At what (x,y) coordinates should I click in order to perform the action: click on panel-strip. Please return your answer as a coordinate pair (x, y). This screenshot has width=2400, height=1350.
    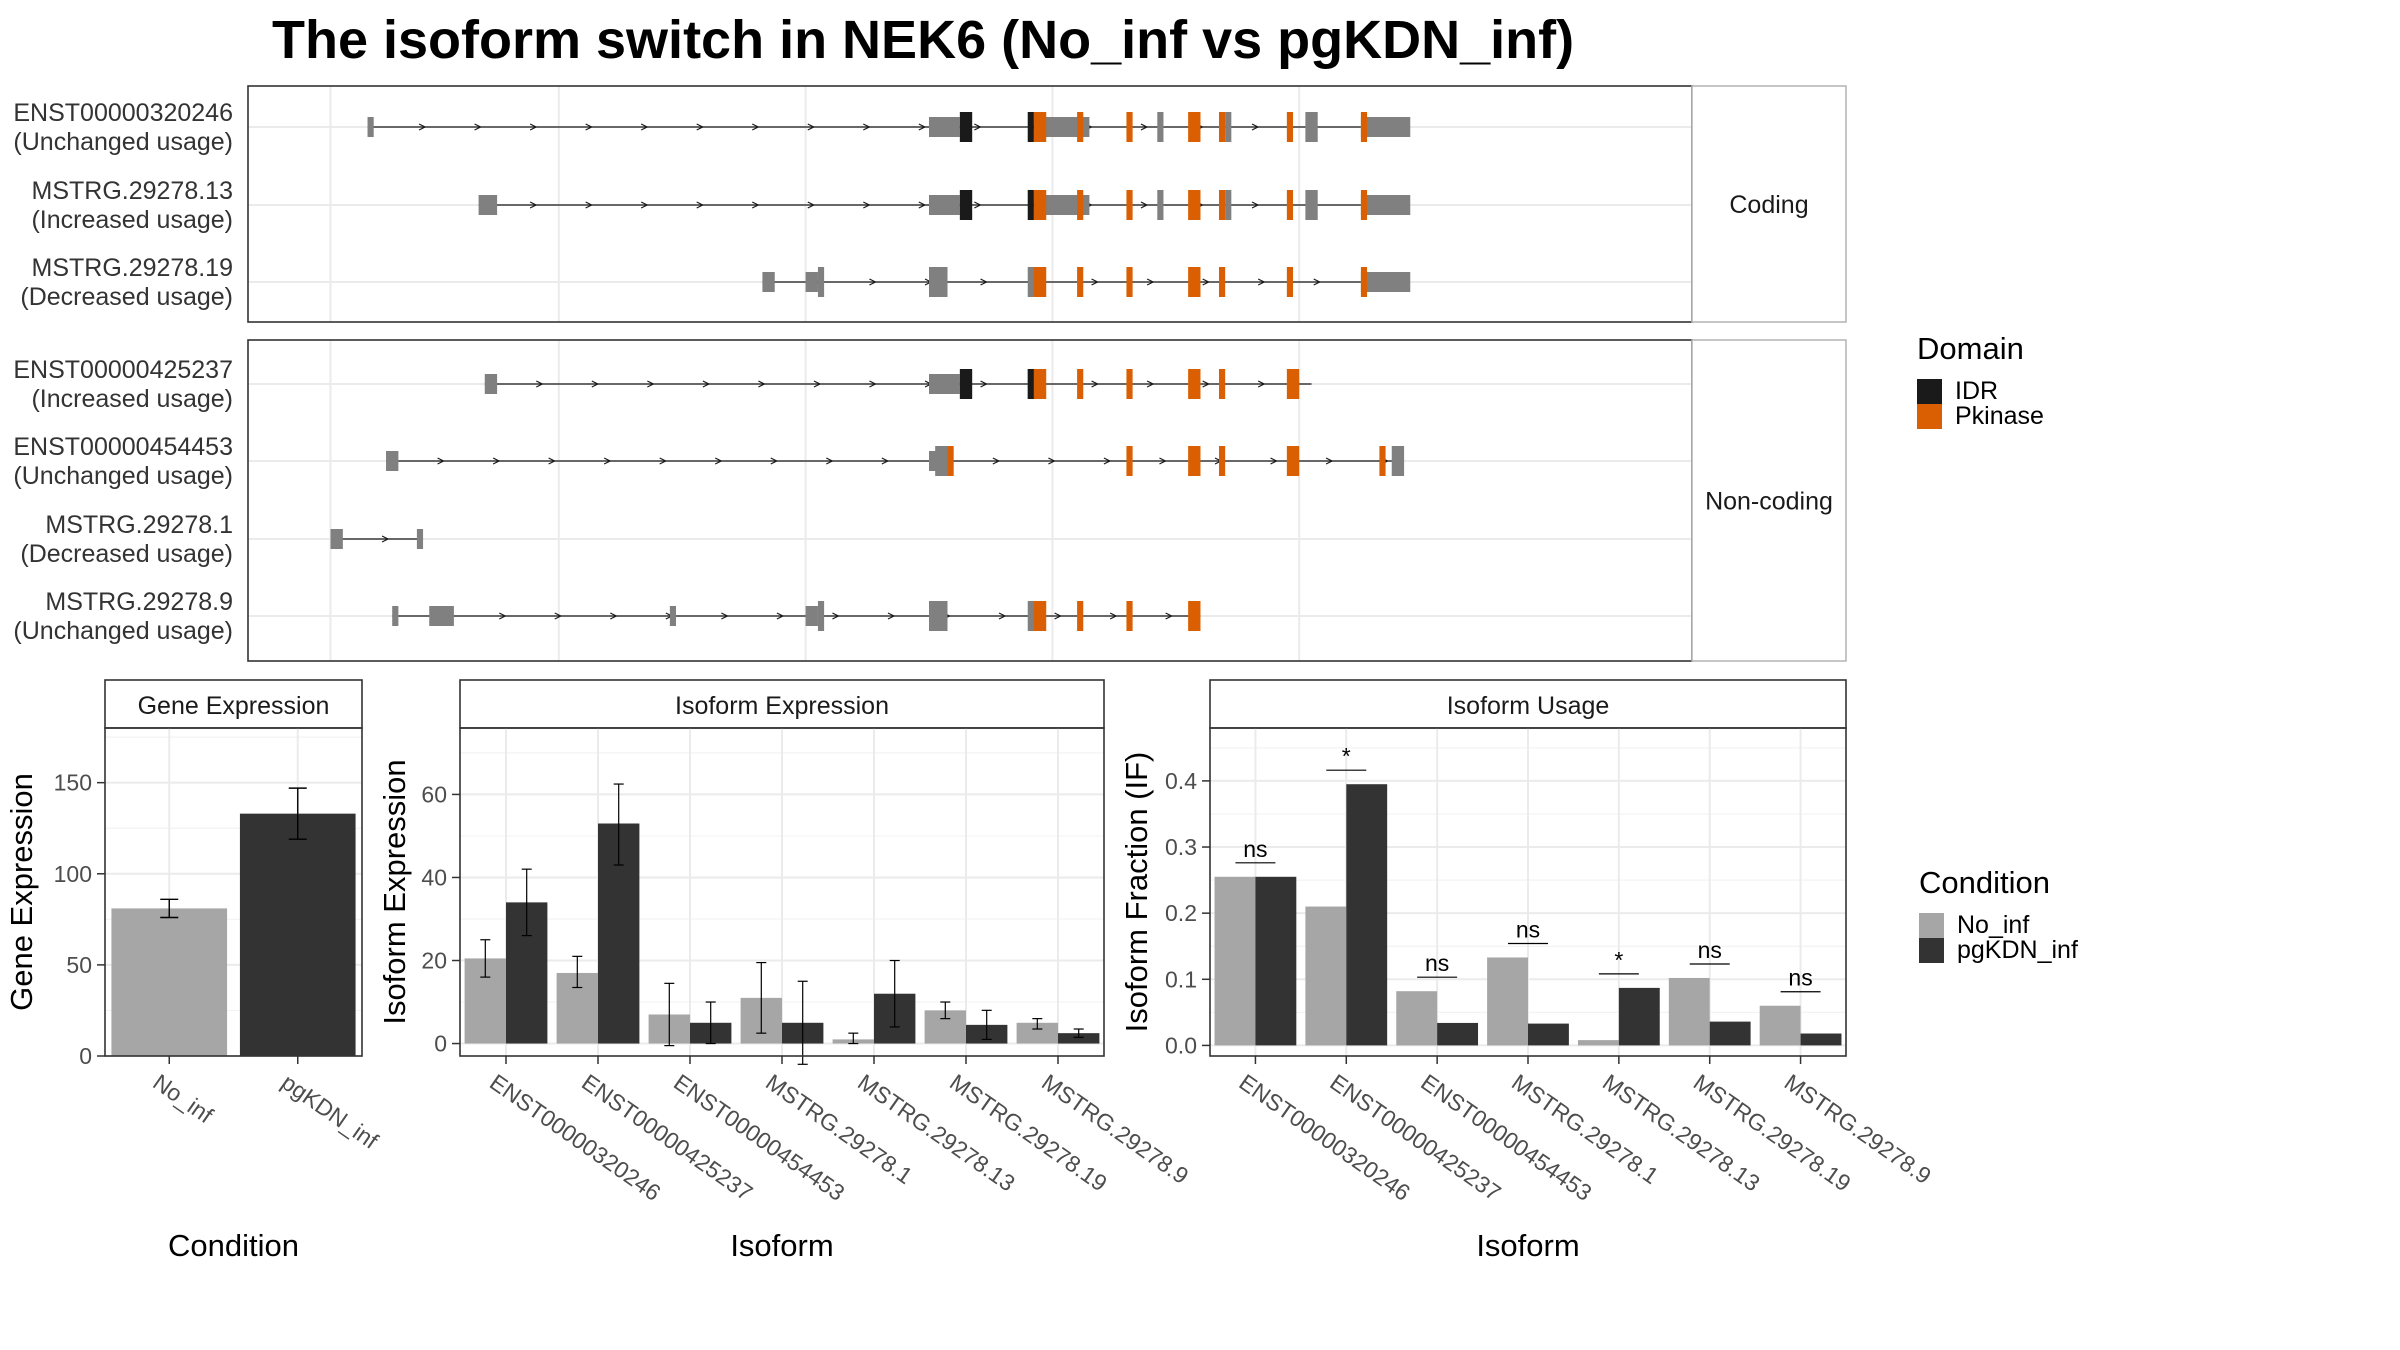
    Looking at the image, I should click on (1528, 704).